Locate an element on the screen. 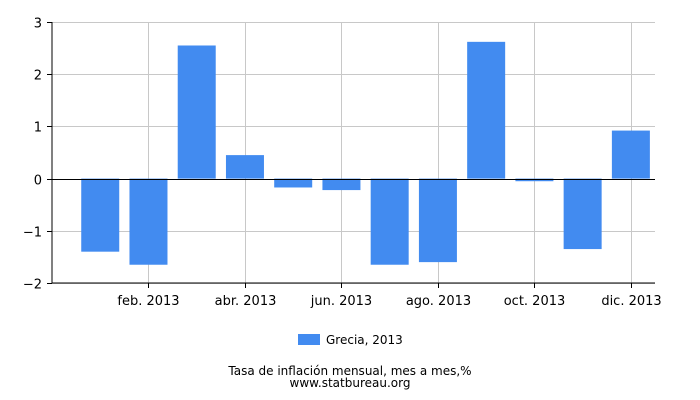 Image resolution: width=700 pixels, height=400 pixels. x-tick-label: oct. 2013 is located at coordinates (535, 301).